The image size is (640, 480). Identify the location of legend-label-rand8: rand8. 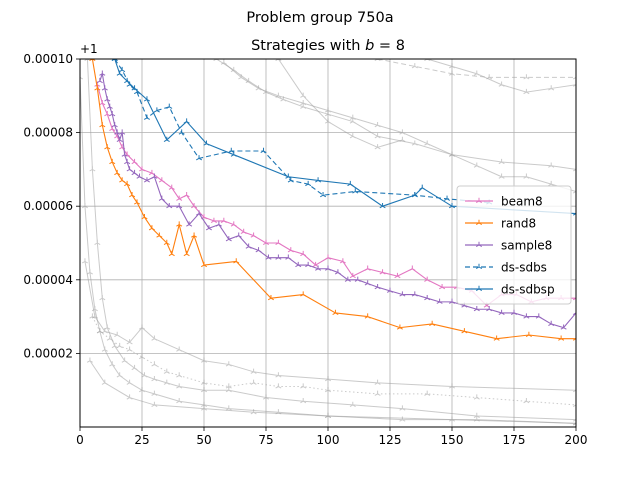
(518, 224).